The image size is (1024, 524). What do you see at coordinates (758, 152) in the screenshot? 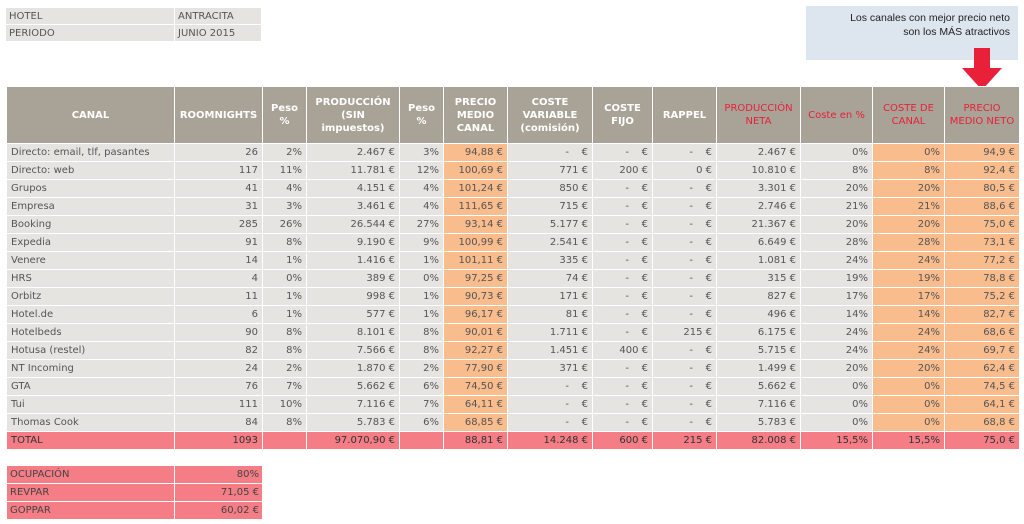
I see `cell-9: 2.467 €` at bounding box center [758, 152].